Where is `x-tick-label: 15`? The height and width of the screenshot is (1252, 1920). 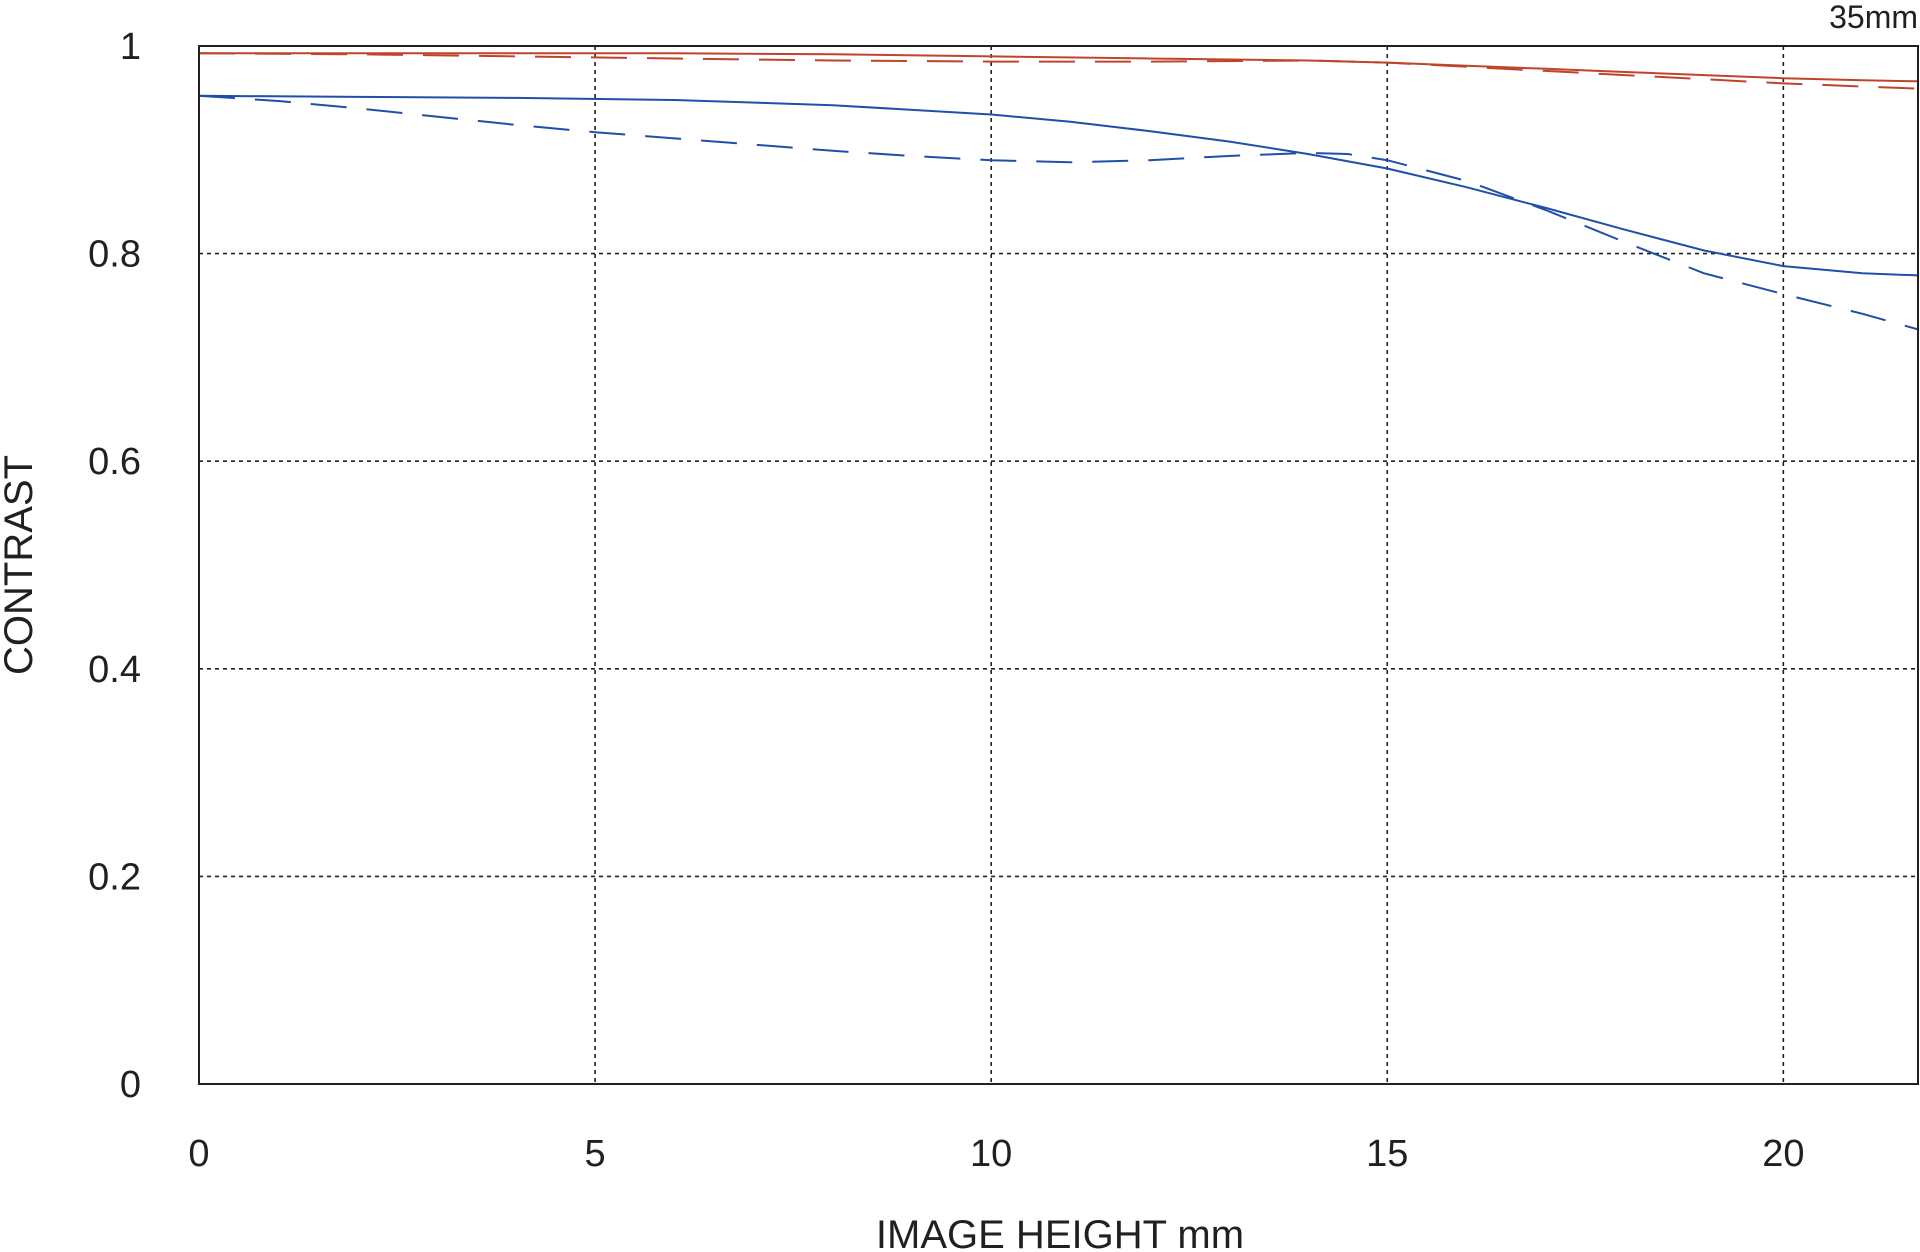
x-tick-label: 15 is located at coordinates (1387, 1154).